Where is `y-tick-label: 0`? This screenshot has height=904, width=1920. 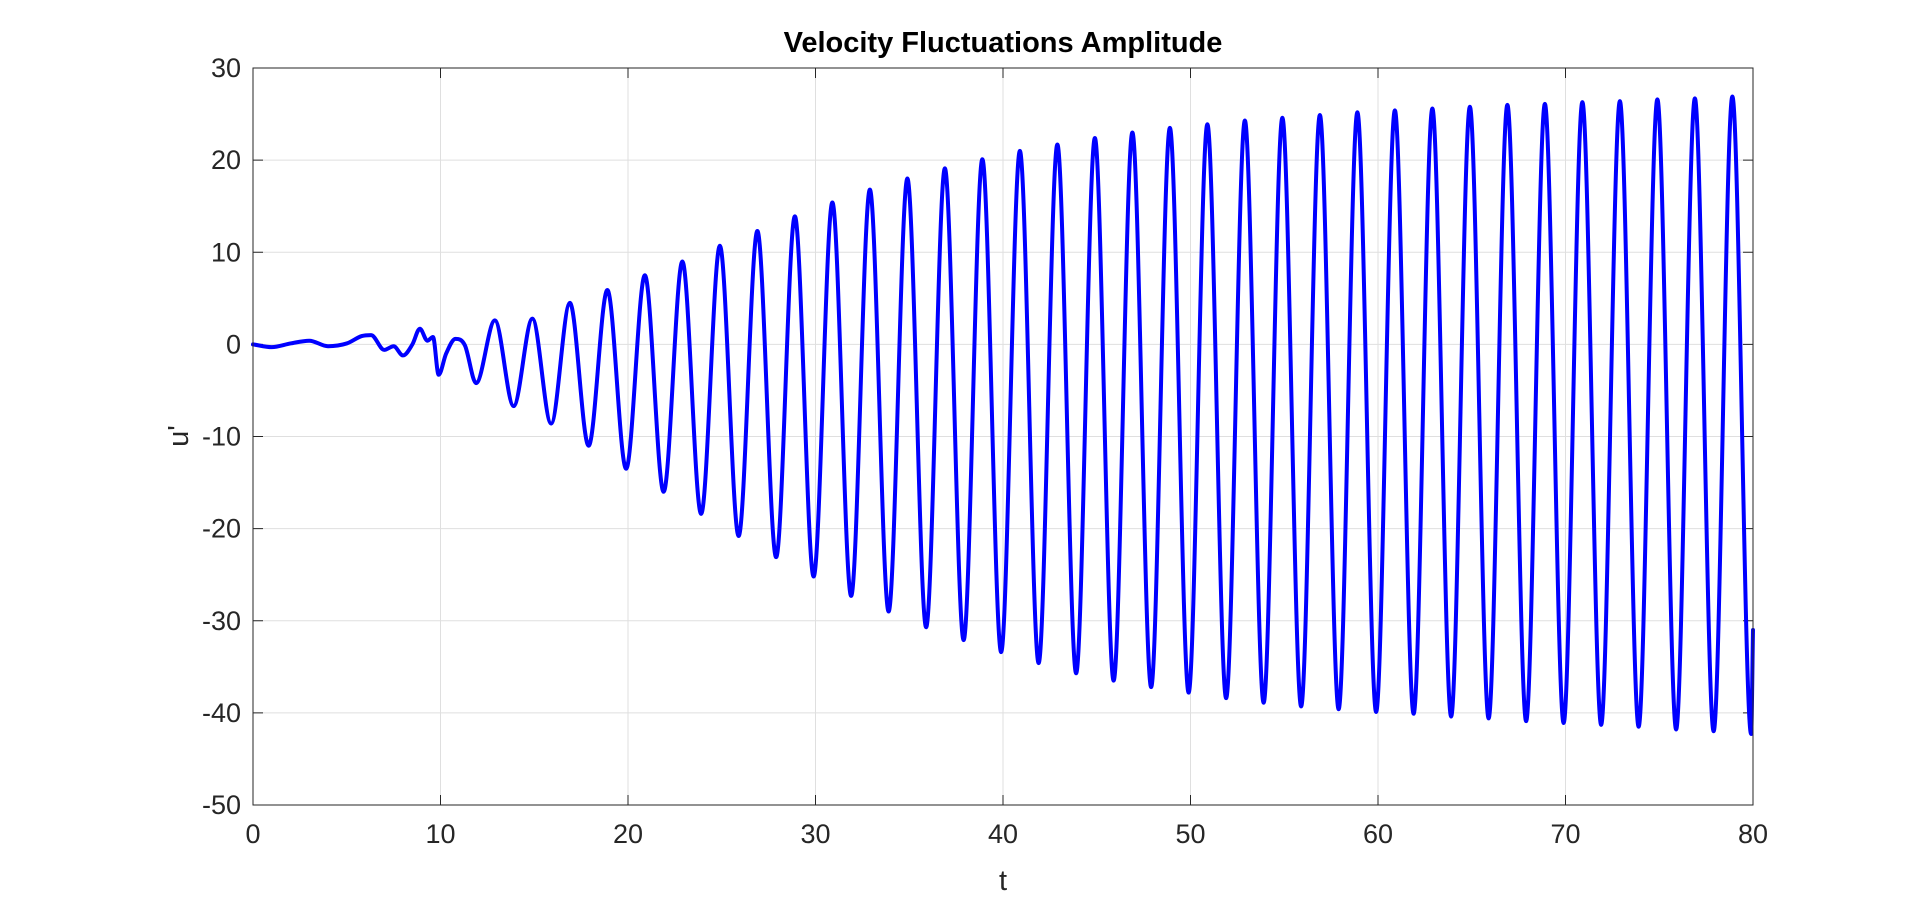
y-tick-label: 0 is located at coordinates (233, 344).